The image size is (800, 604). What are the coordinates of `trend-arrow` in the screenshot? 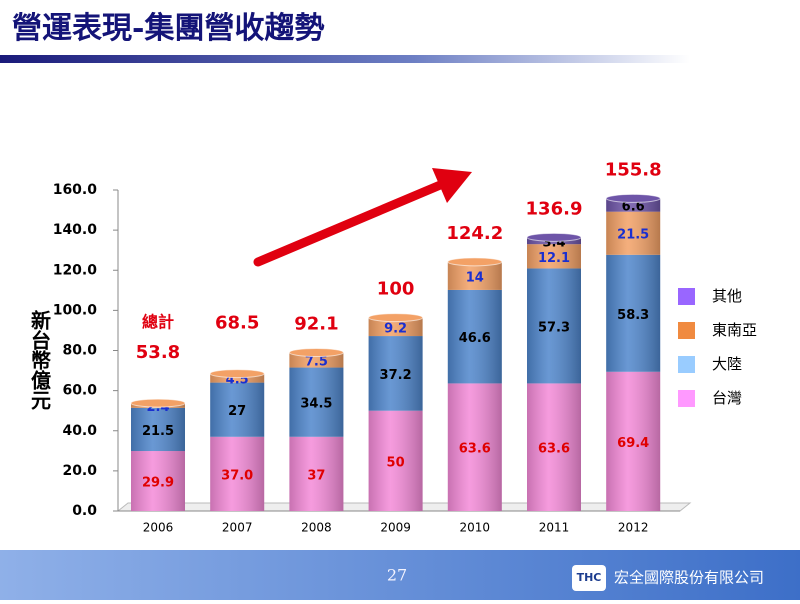 It's located at (362, 217).